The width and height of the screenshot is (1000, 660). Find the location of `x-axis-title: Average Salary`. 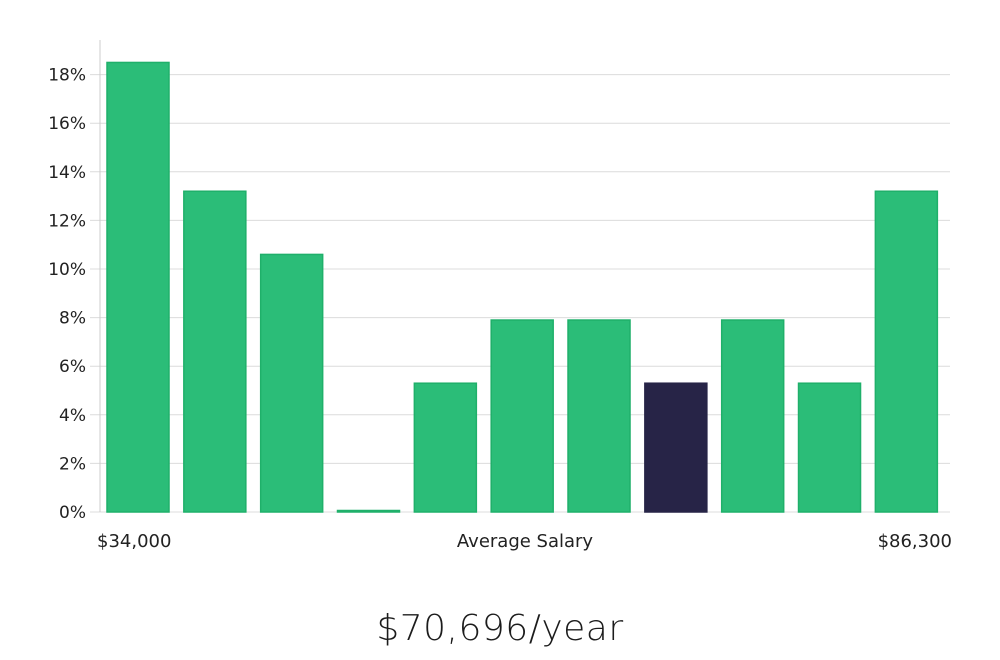

x-axis-title: Average Salary is located at coordinates (525, 541).